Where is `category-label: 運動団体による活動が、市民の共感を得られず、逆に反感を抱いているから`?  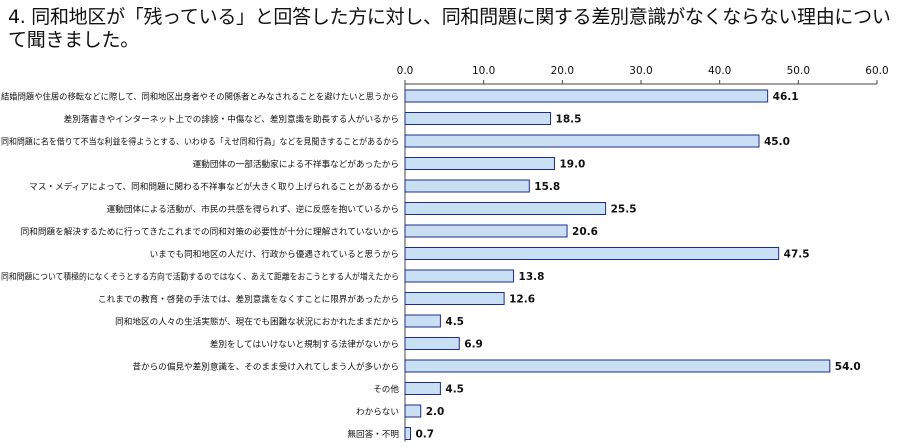
category-label: 運動団体による活動が、市民の共感を得られず、逆に反感を抱いているから is located at coordinates (253, 209).